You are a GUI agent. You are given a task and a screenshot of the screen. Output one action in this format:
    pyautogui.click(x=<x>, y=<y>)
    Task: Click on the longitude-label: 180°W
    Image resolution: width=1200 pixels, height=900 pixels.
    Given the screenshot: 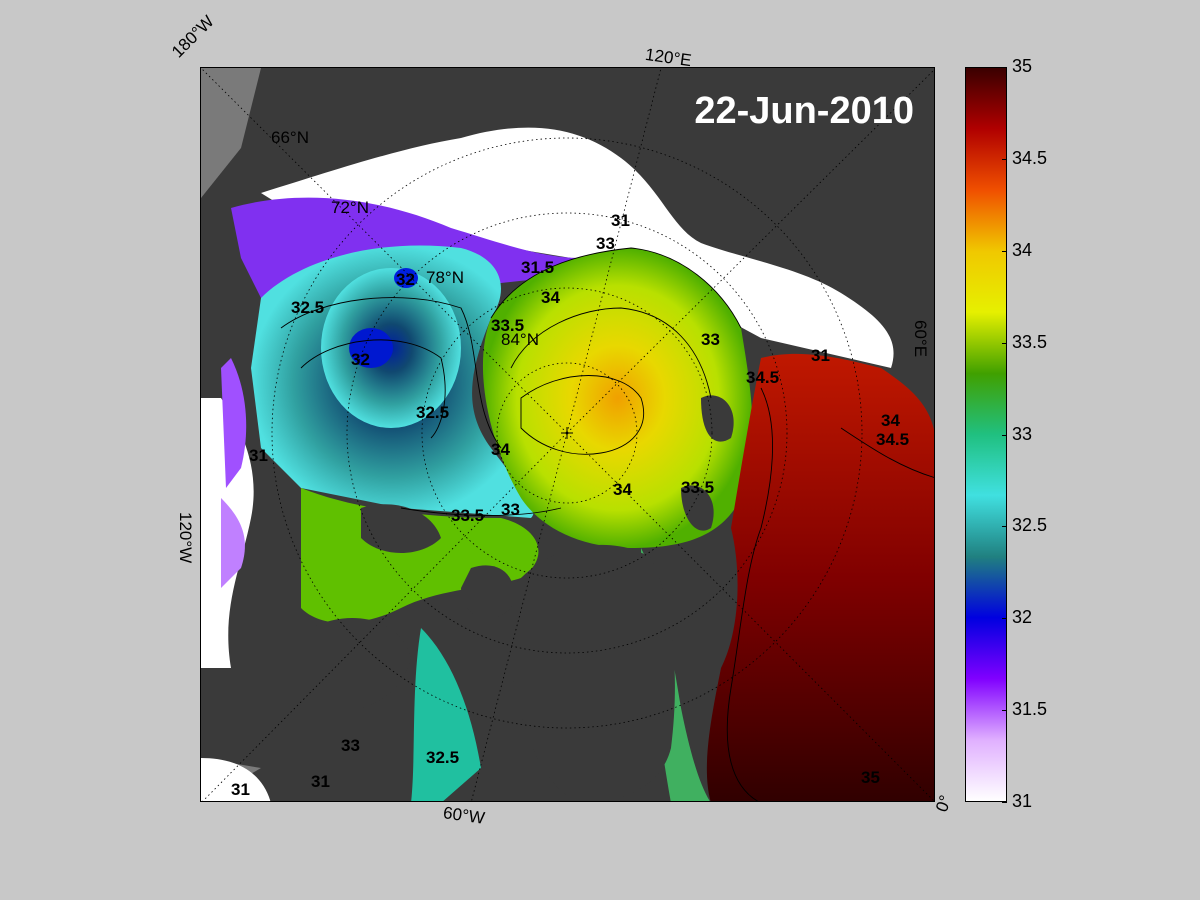 What is the action you would take?
    pyautogui.click(x=193, y=36)
    